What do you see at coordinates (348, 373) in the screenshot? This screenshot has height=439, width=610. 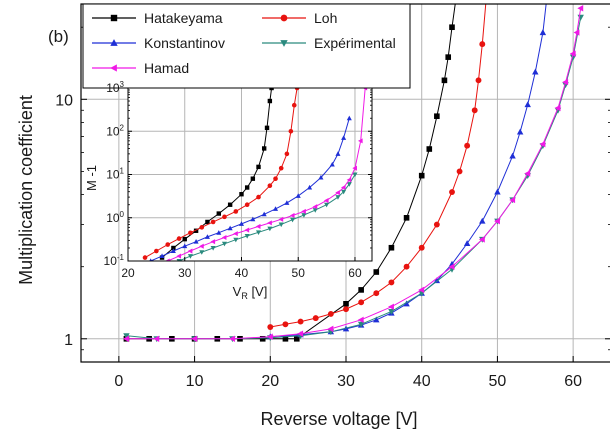 I see `main-x-ticks: 0 10 20 30 40 50 60` at bounding box center [348, 373].